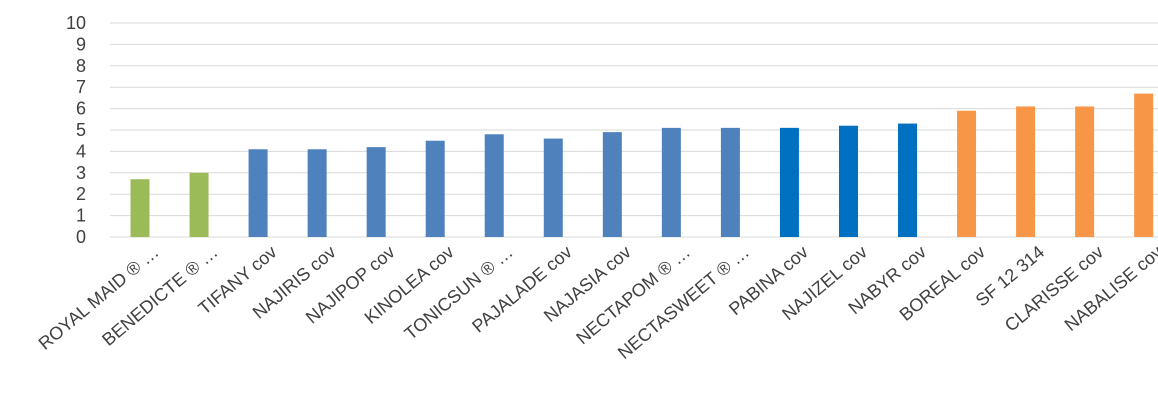  I want to click on x-category-label: NABALISE cov, so click(1109, 288).